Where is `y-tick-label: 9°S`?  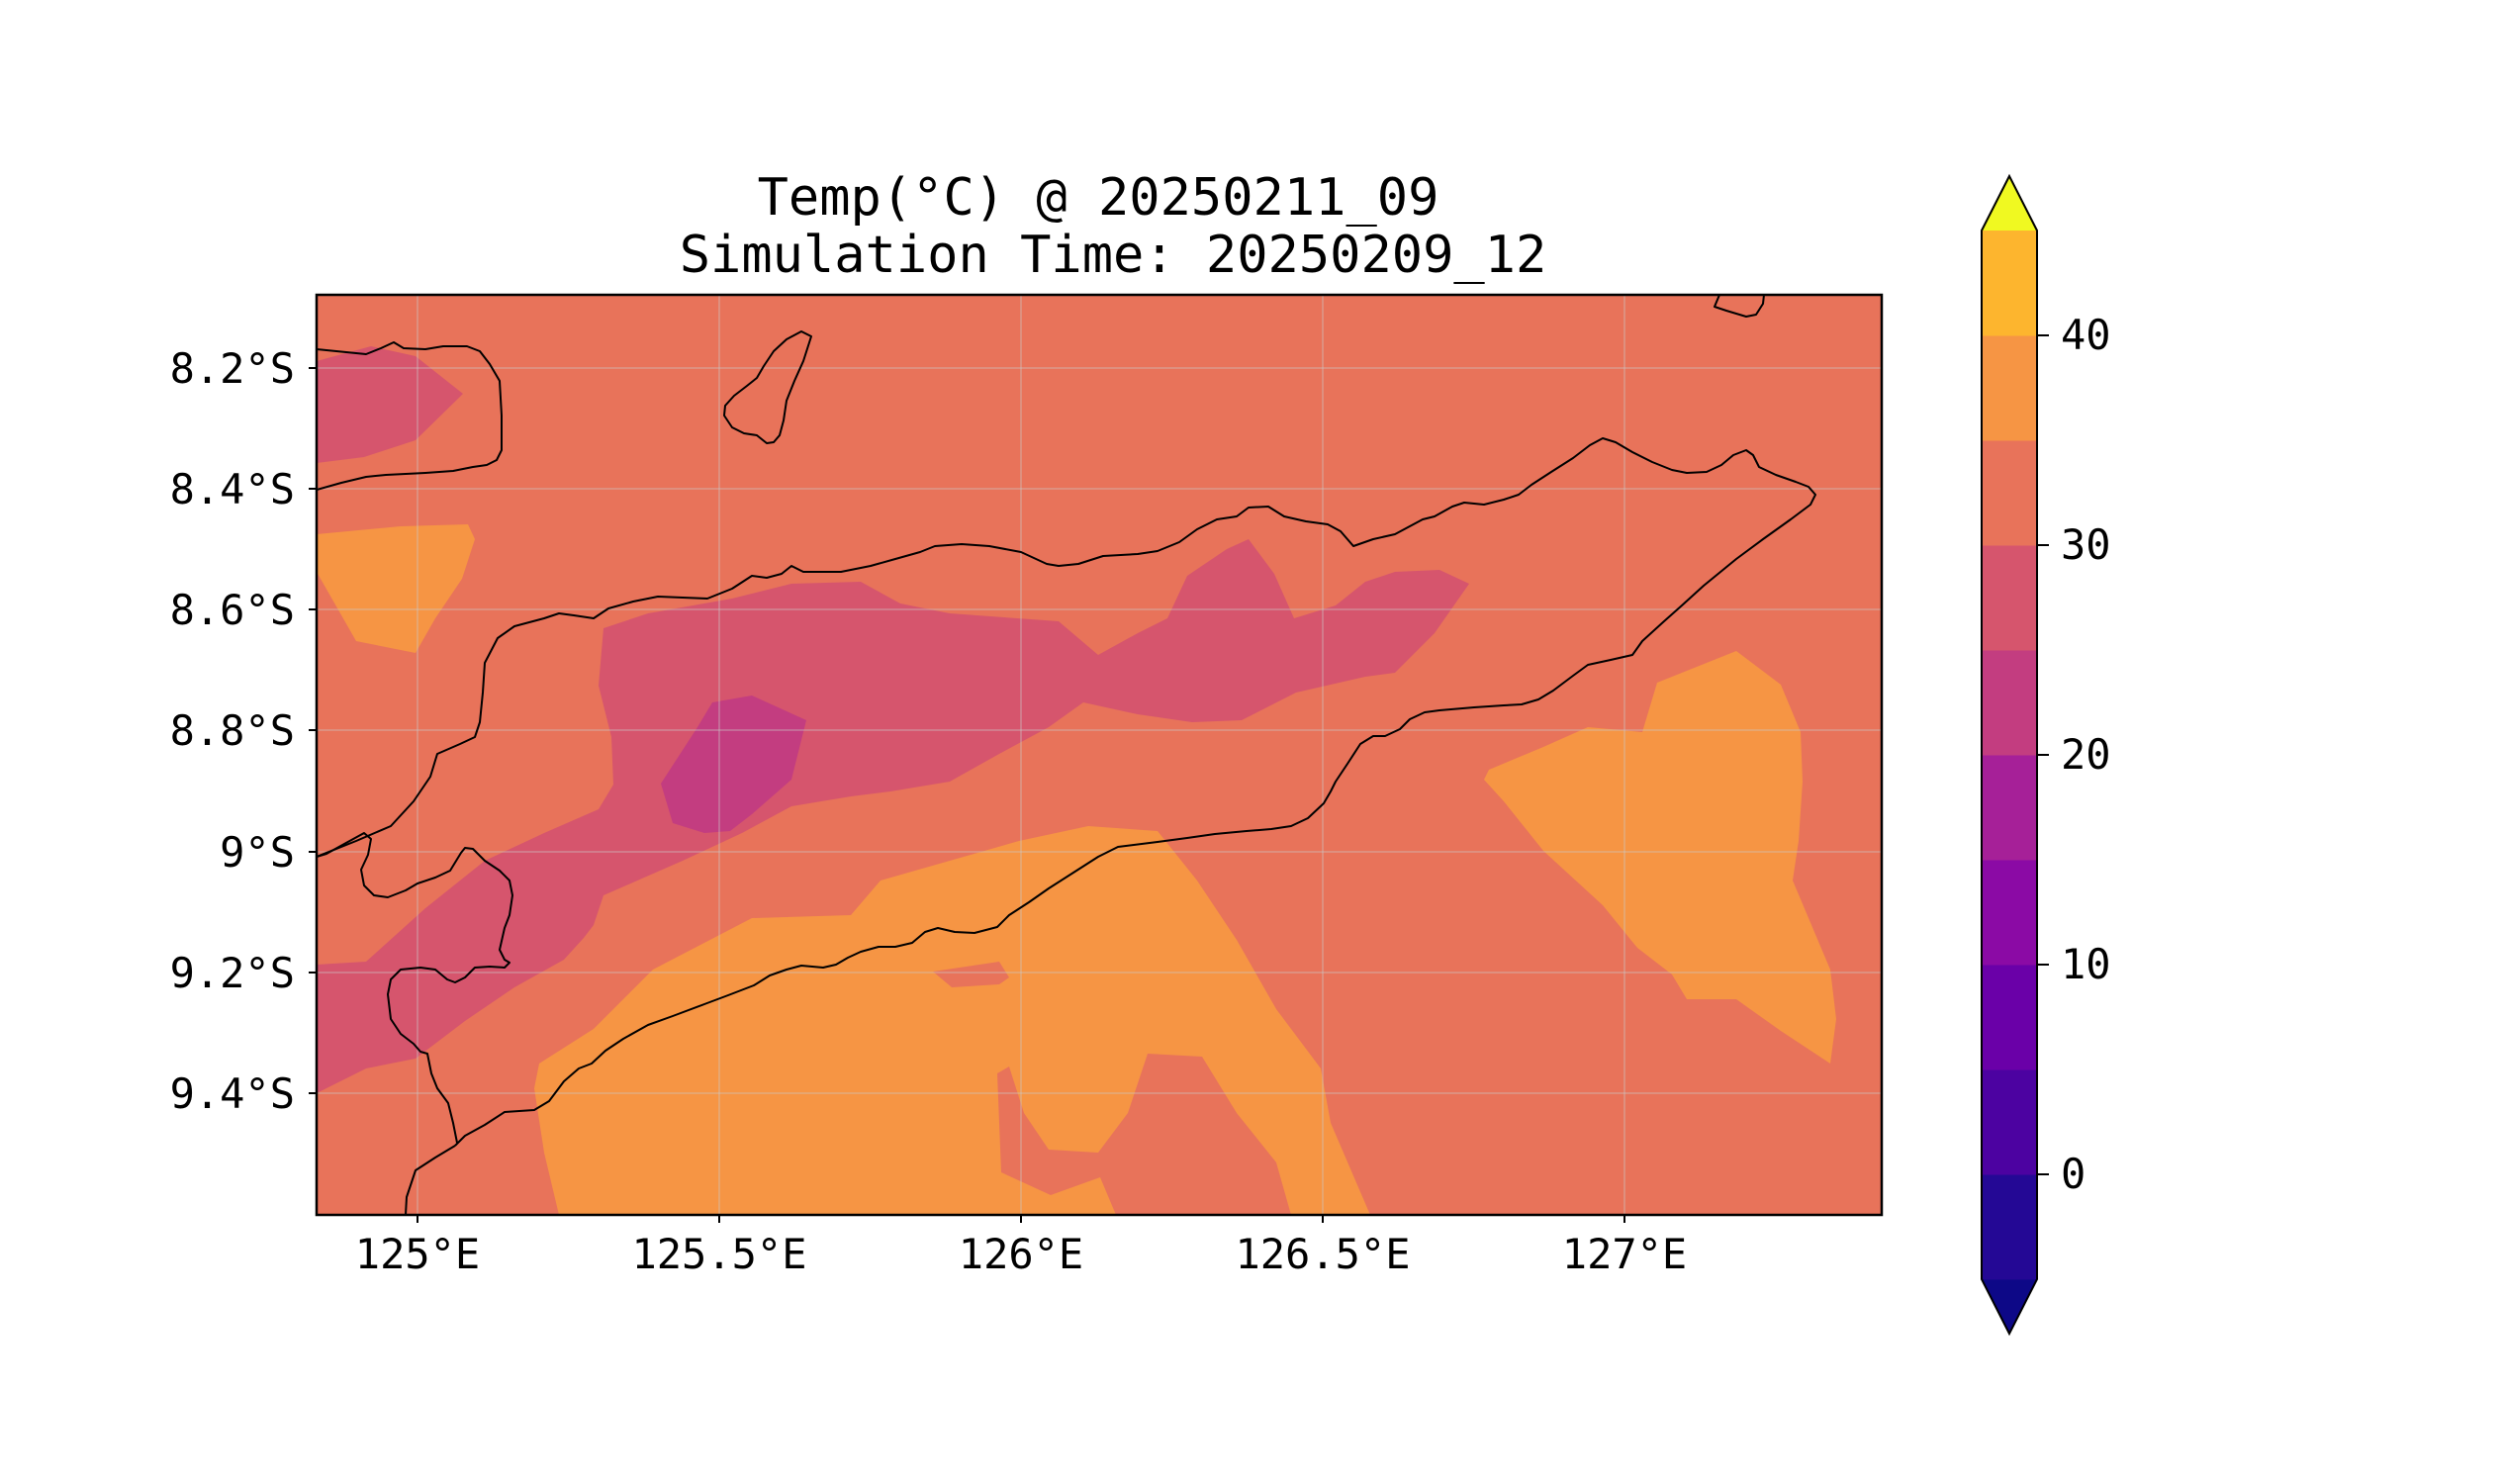
y-tick-label: 9°S is located at coordinates (257, 852).